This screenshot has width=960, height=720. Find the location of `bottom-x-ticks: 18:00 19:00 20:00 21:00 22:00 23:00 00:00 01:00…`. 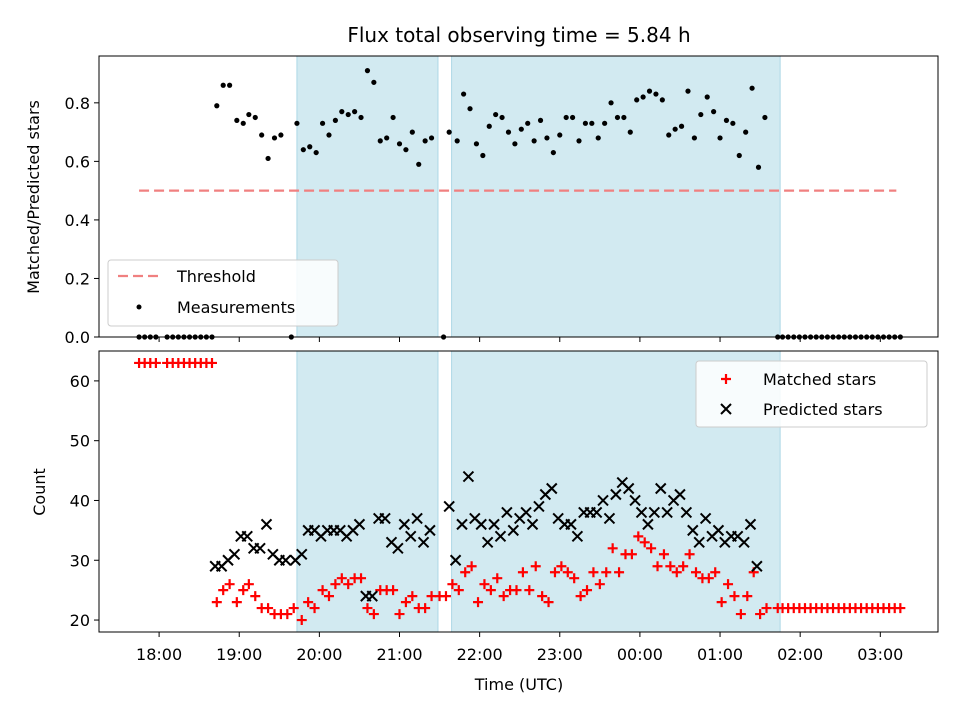

bottom-x-ticks: 18:00 19:00 20:00 21:00 22:00 23:00 00:00 01:00… is located at coordinates (519, 648).